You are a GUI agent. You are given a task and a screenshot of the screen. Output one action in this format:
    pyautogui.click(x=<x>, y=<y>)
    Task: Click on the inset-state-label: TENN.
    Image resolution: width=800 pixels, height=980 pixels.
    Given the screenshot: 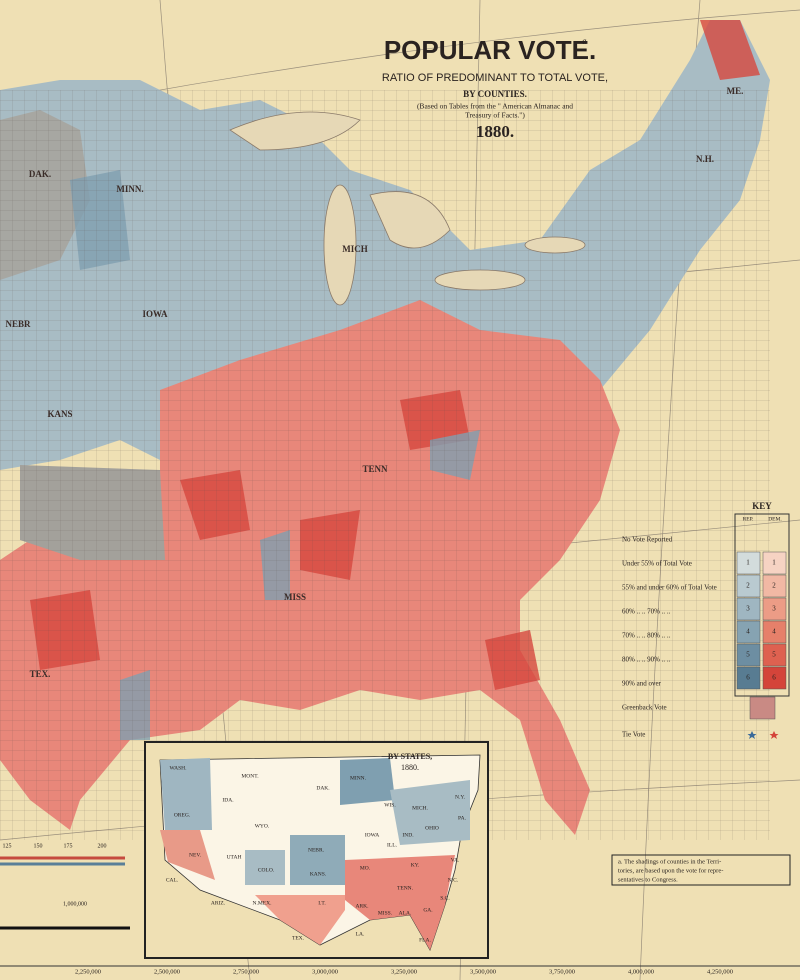 What is the action you would take?
    pyautogui.click(x=405, y=888)
    